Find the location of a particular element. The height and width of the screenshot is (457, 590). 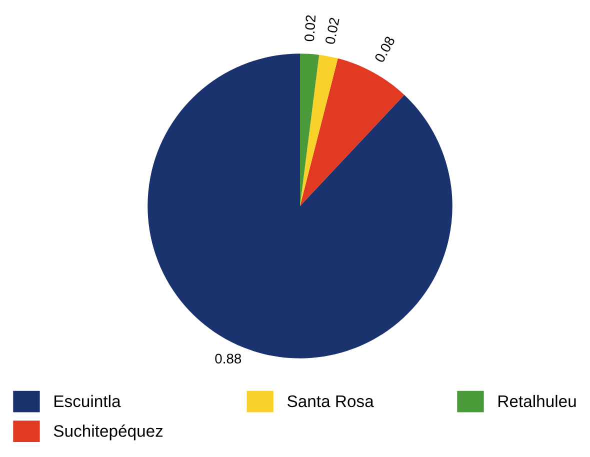

data-label: 0.08 is located at coordinates (385, 50).